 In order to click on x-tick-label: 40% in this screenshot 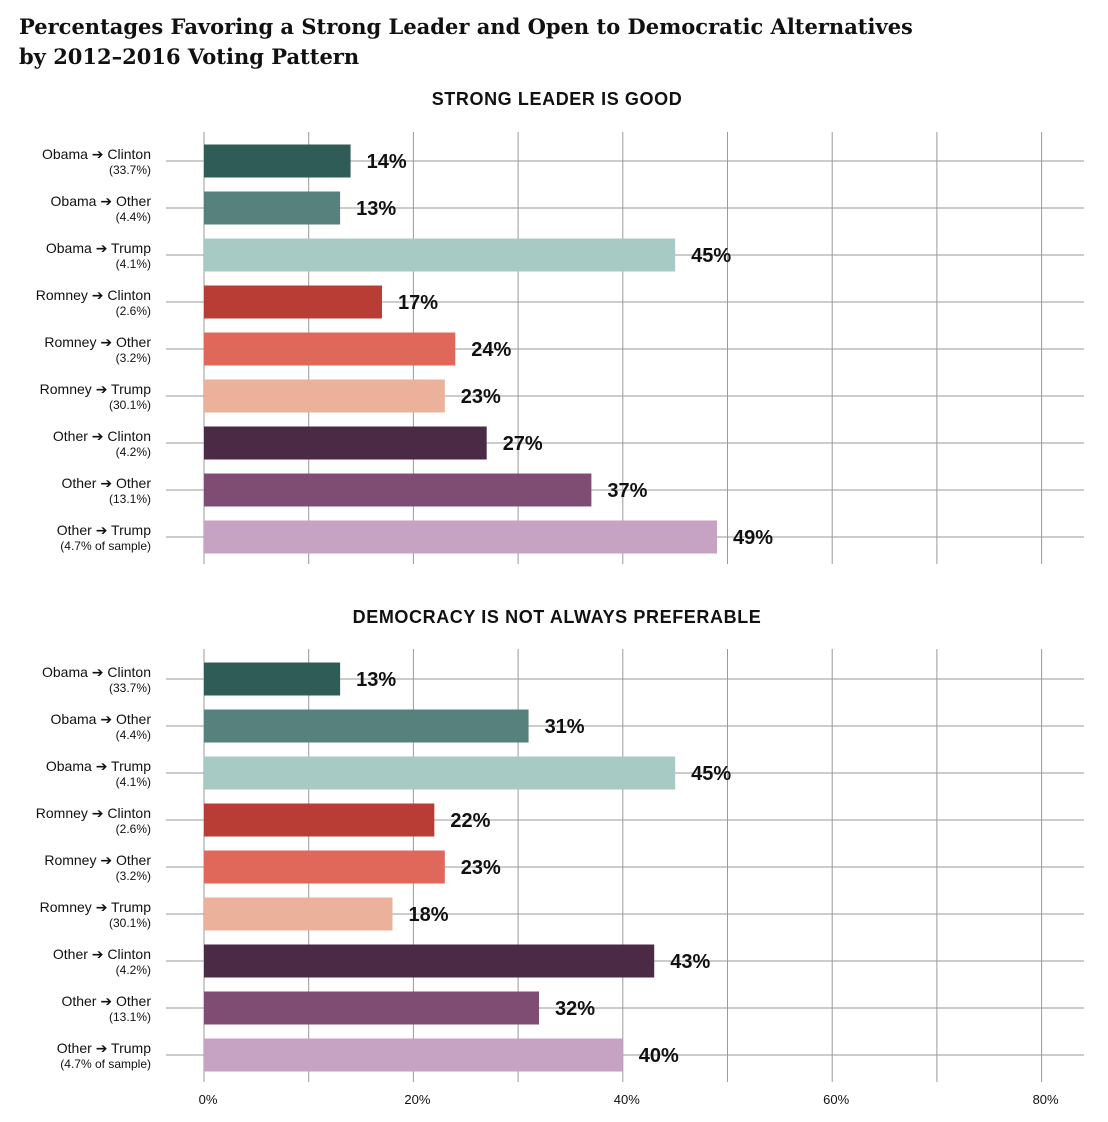, I will do `click(627, 1099)`.